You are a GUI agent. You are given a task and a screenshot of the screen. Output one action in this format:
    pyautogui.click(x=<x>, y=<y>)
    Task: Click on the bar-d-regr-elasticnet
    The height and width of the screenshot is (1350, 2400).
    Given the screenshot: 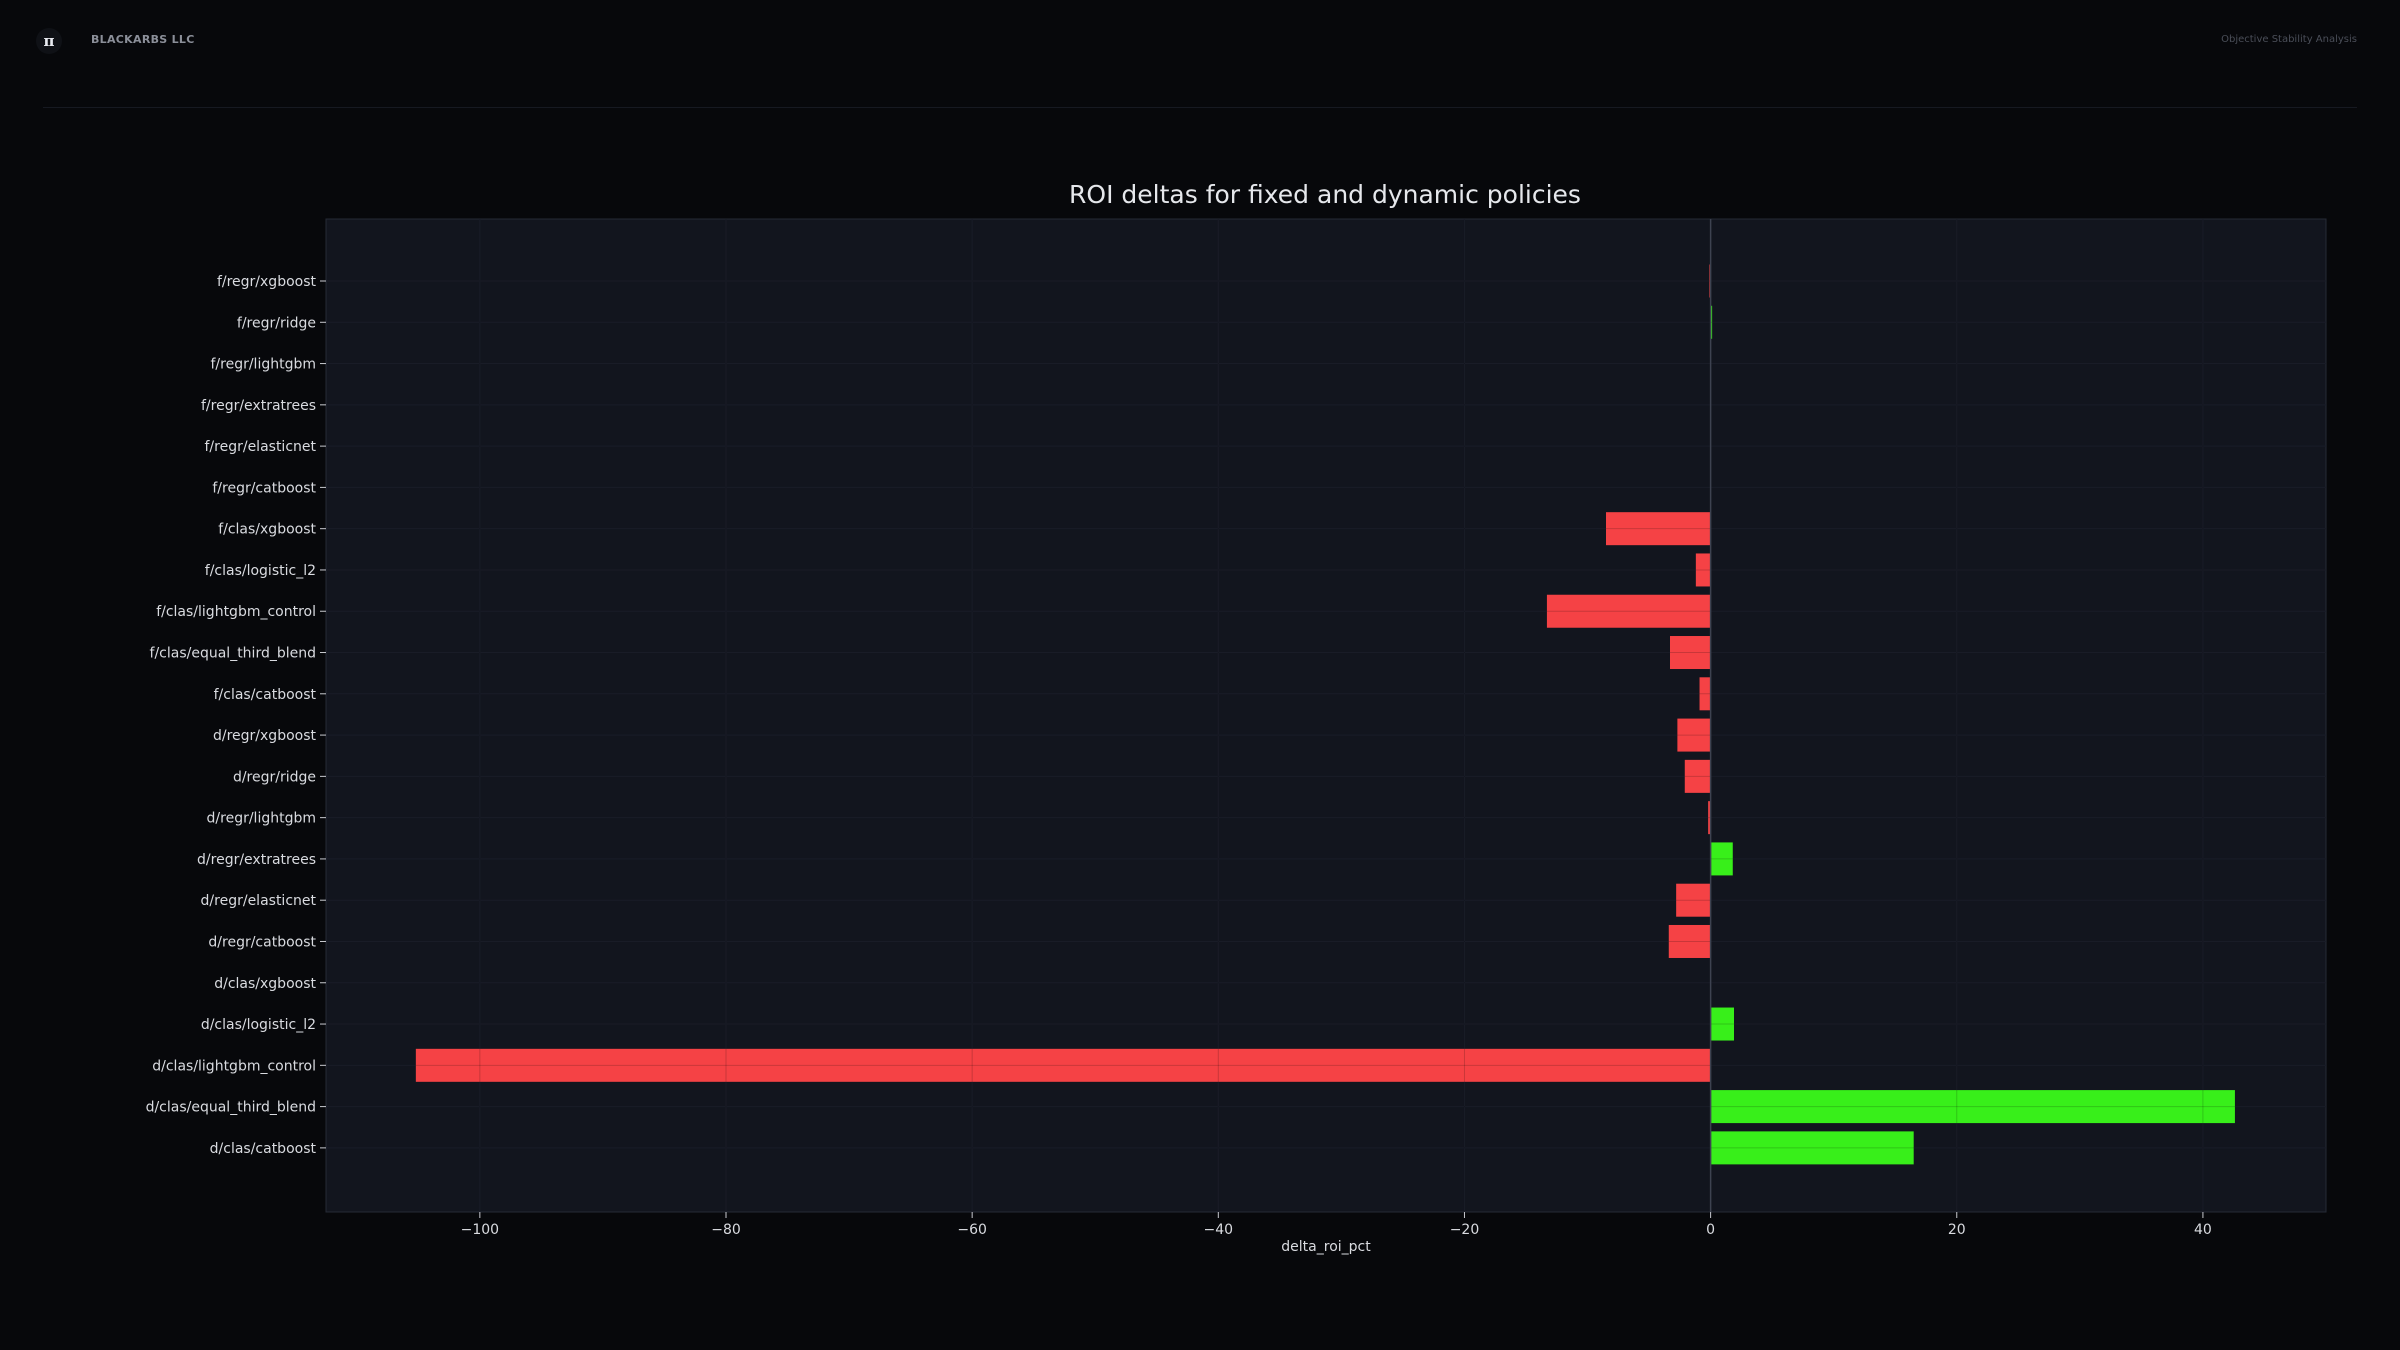 What is the action you would take?
    pyautogui.click(x=1693, y=900)
    